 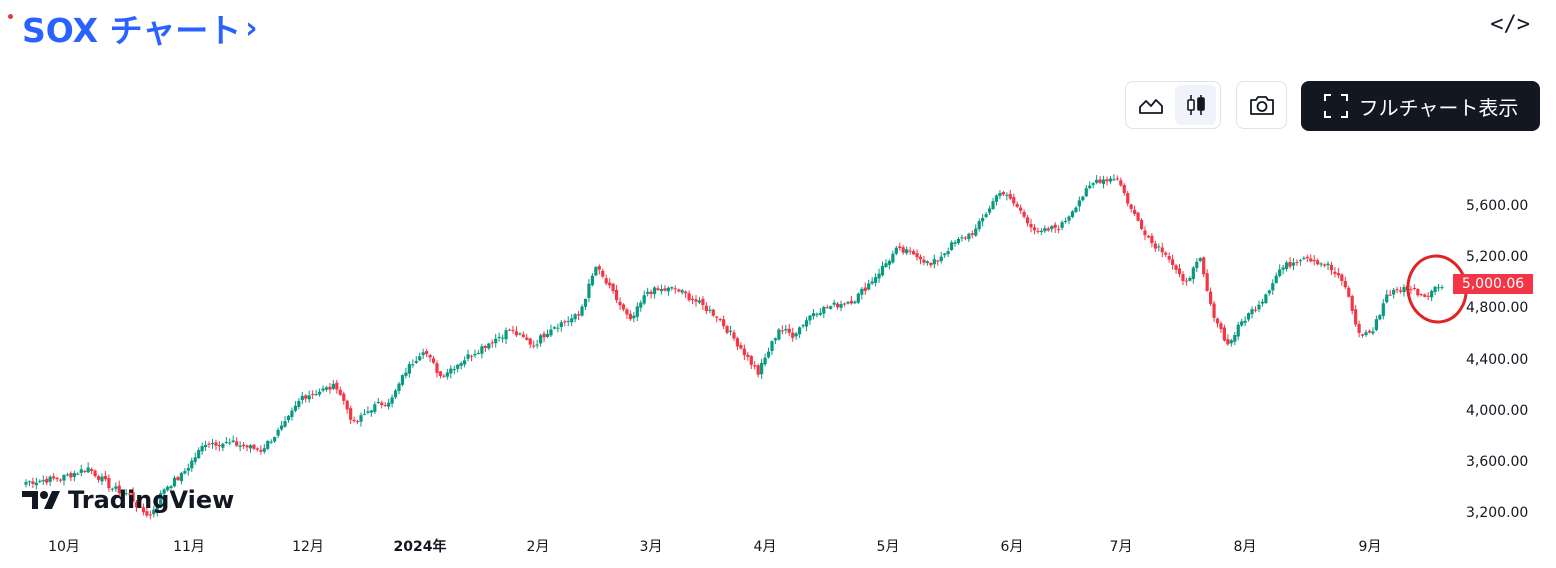 What do you see at coordinates (1195, 105) in the screenshot?
I see `candlestick-chart-button` at bounding box center [1195, 105].